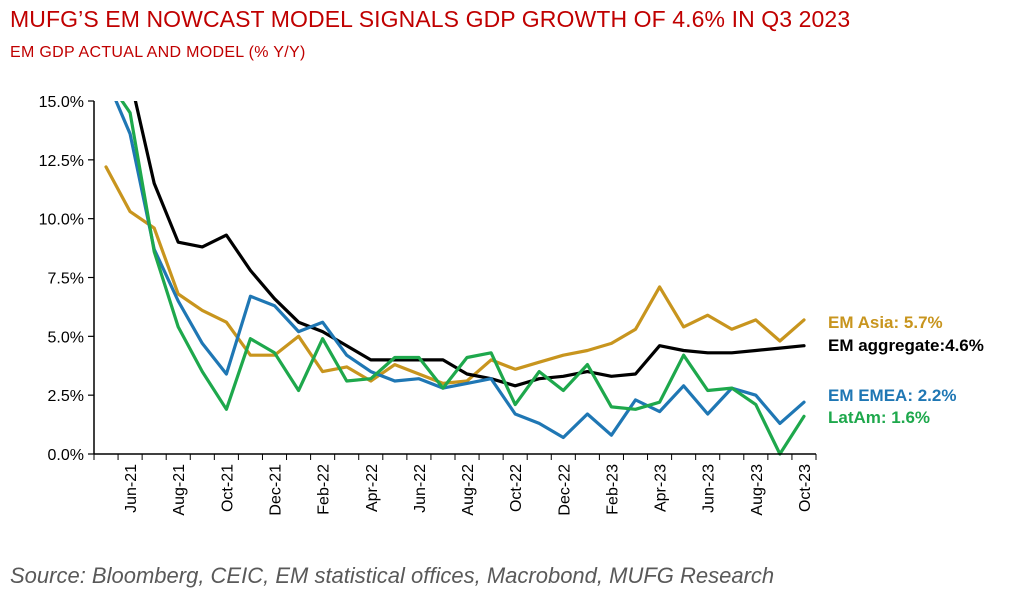 This screenshot has height=598, width=1022. What do you see at coordinates (61, 161) in the screenshot?
I see `y-tick-label: 12.5%` at bounding box center [61, 161].